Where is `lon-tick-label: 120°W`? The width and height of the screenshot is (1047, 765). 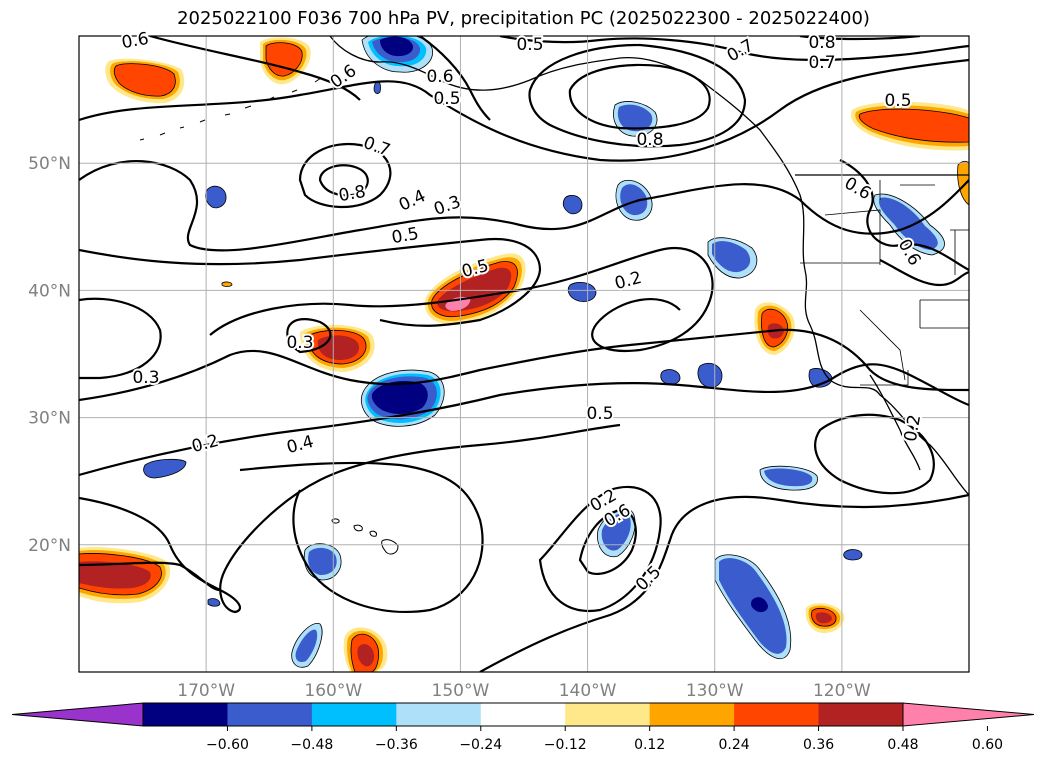 lon-tick-label: 120°W is located at coordinates (842, 691).